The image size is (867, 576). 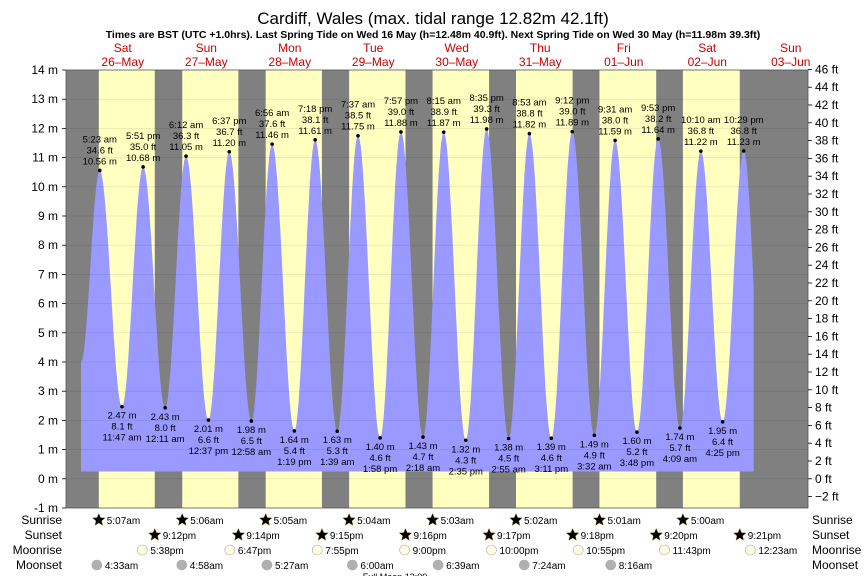 I want to click on high-tide-m-label: 11.46 m, so click(x=272, y=135).